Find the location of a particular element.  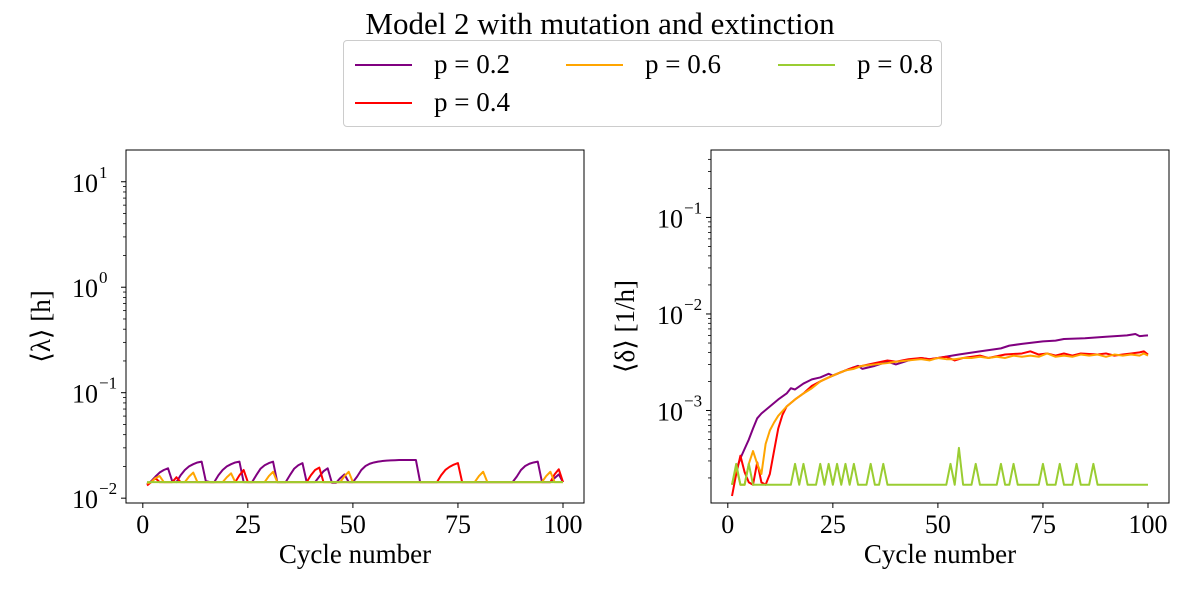

legend-label-p04: p = 0.4 is located at coordinates (472, 102).